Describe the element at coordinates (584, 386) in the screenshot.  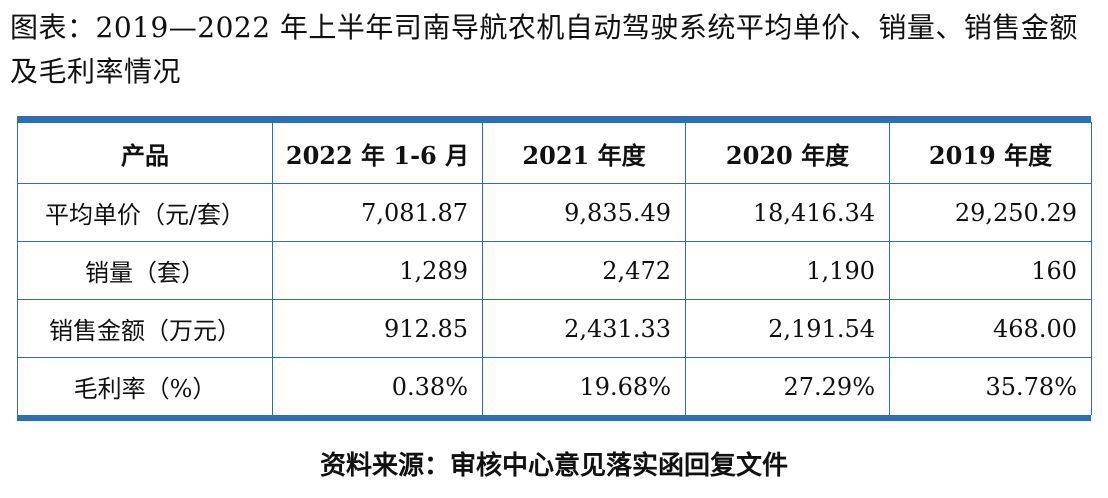
I see `table-cell: 19.68%` at that location.